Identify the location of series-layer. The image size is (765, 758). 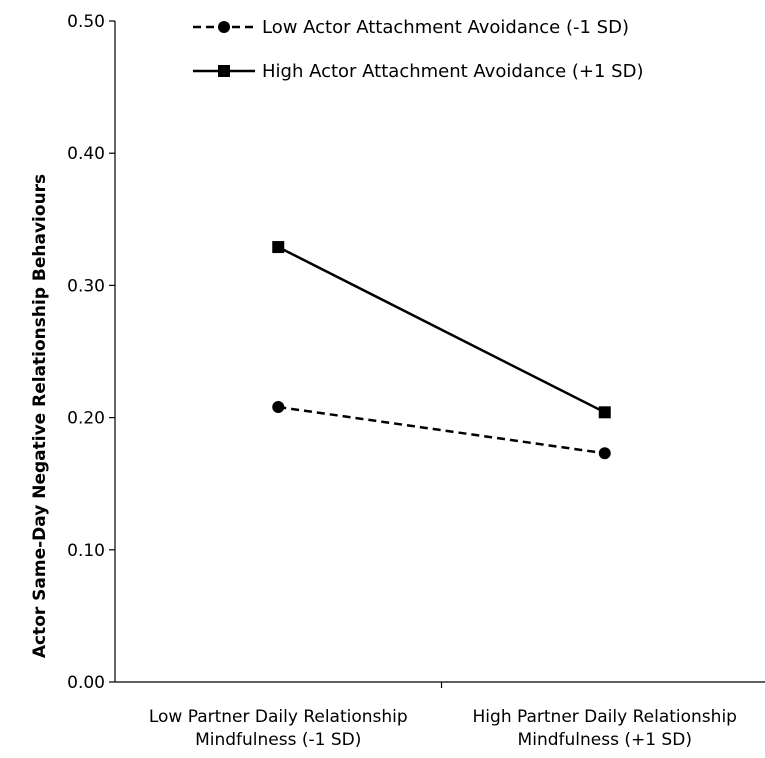
(441, 350).